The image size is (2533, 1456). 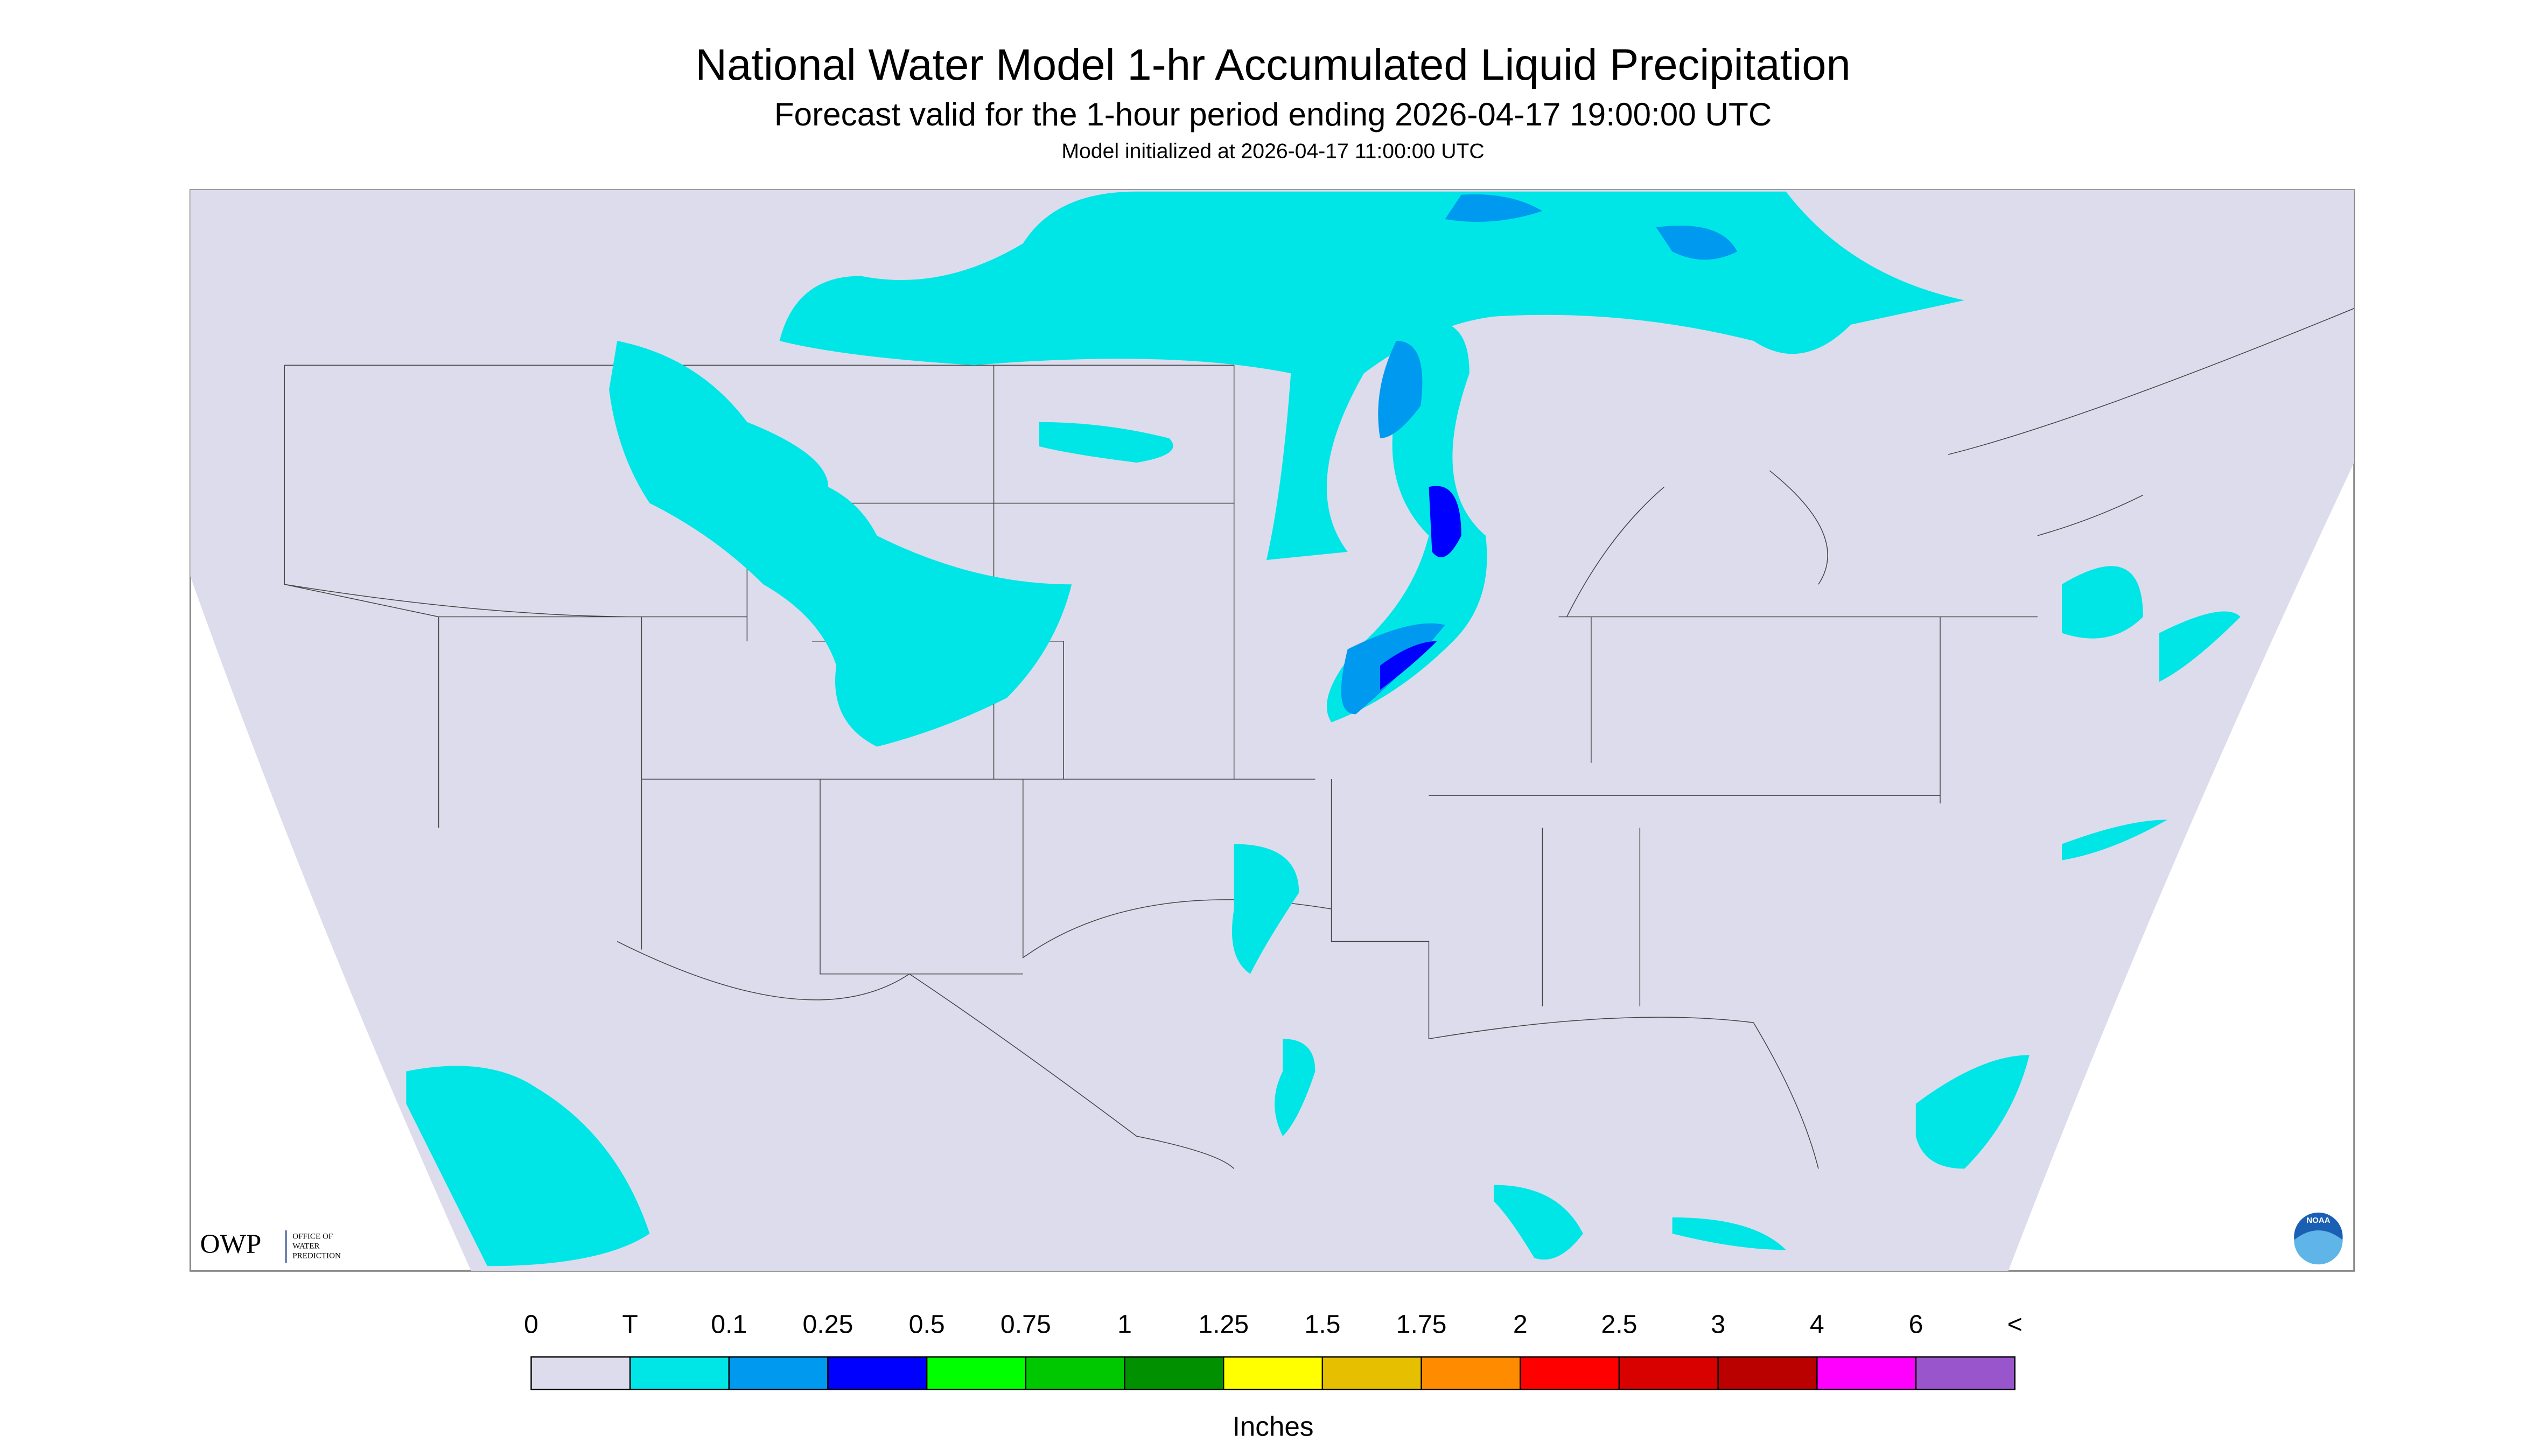 I want to click on legend-label: 0.1, so click(x=729, y=1324).